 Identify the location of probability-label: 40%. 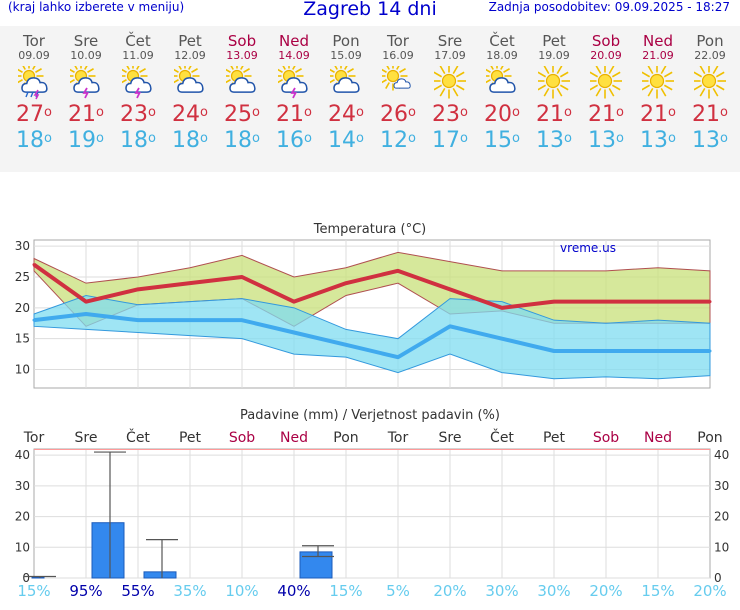
(293, 591).